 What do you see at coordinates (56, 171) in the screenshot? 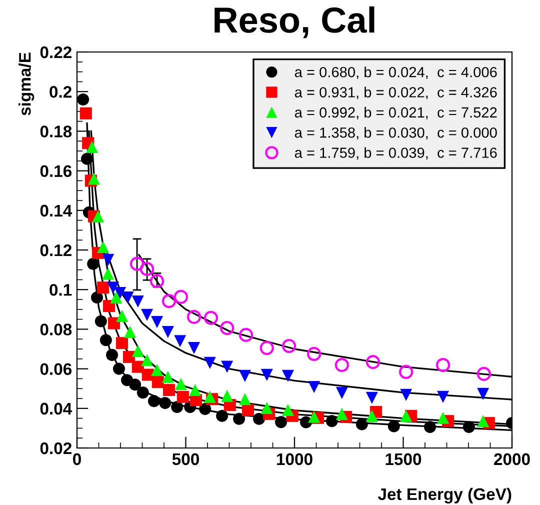
I see `y-tick-label: 0.16` at bounding box center [56, 171].